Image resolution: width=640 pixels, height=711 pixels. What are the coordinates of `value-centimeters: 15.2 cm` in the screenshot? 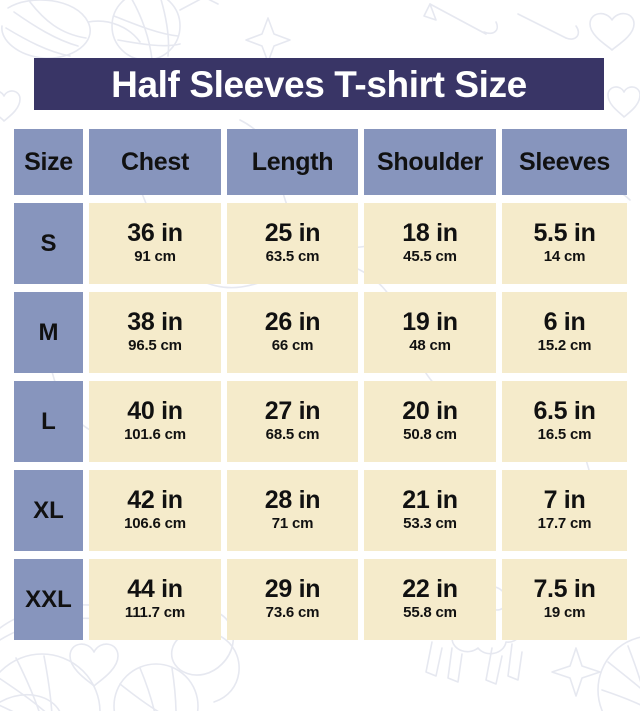 It's located at (564, 346).